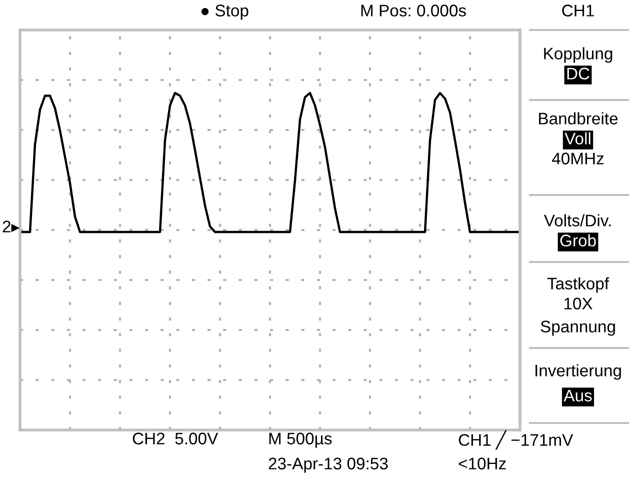 The width and height of the screenshot is (640, 480). What do you see at coordinates (578, 240) in the screenshot?
I see `text: Grob` at bounding box center [578, 240].